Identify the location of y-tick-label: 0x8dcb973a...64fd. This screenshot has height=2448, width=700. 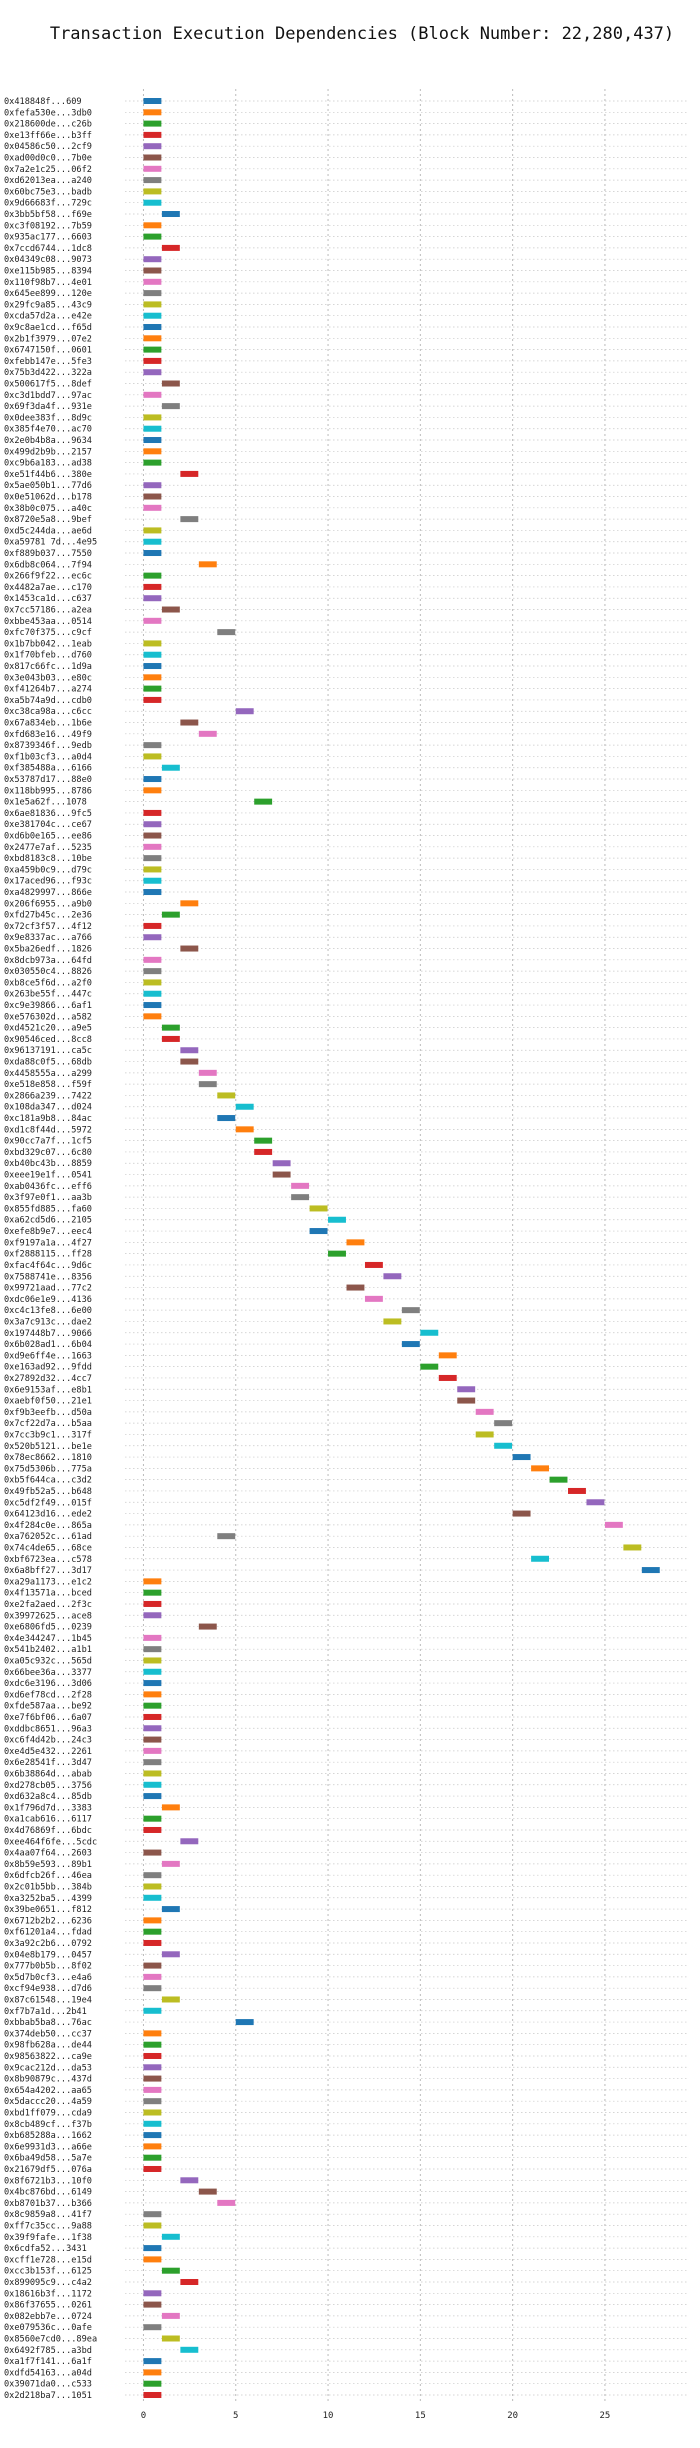
(48, 961).